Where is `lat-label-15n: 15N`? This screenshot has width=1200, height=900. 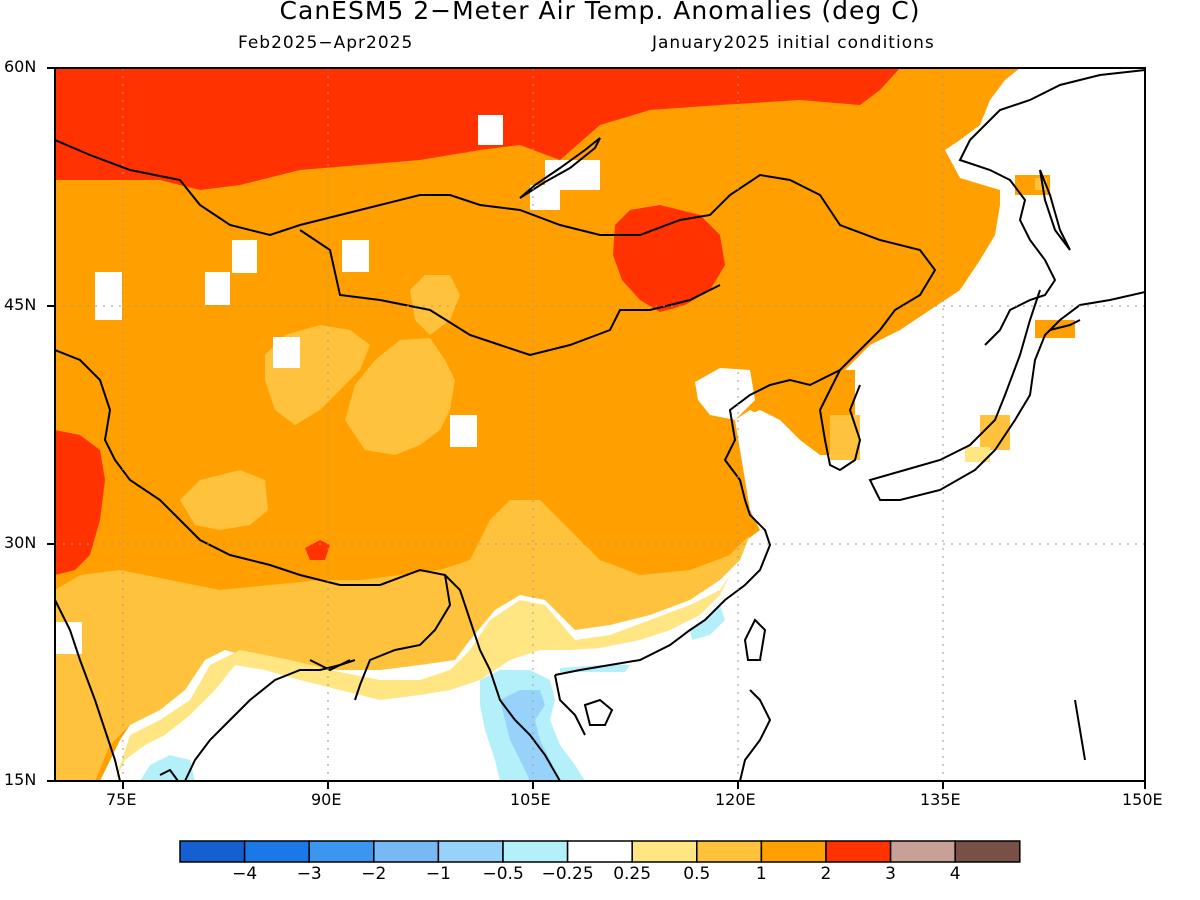
lat-label-15n: 15N is located at coordinates (20, 779).